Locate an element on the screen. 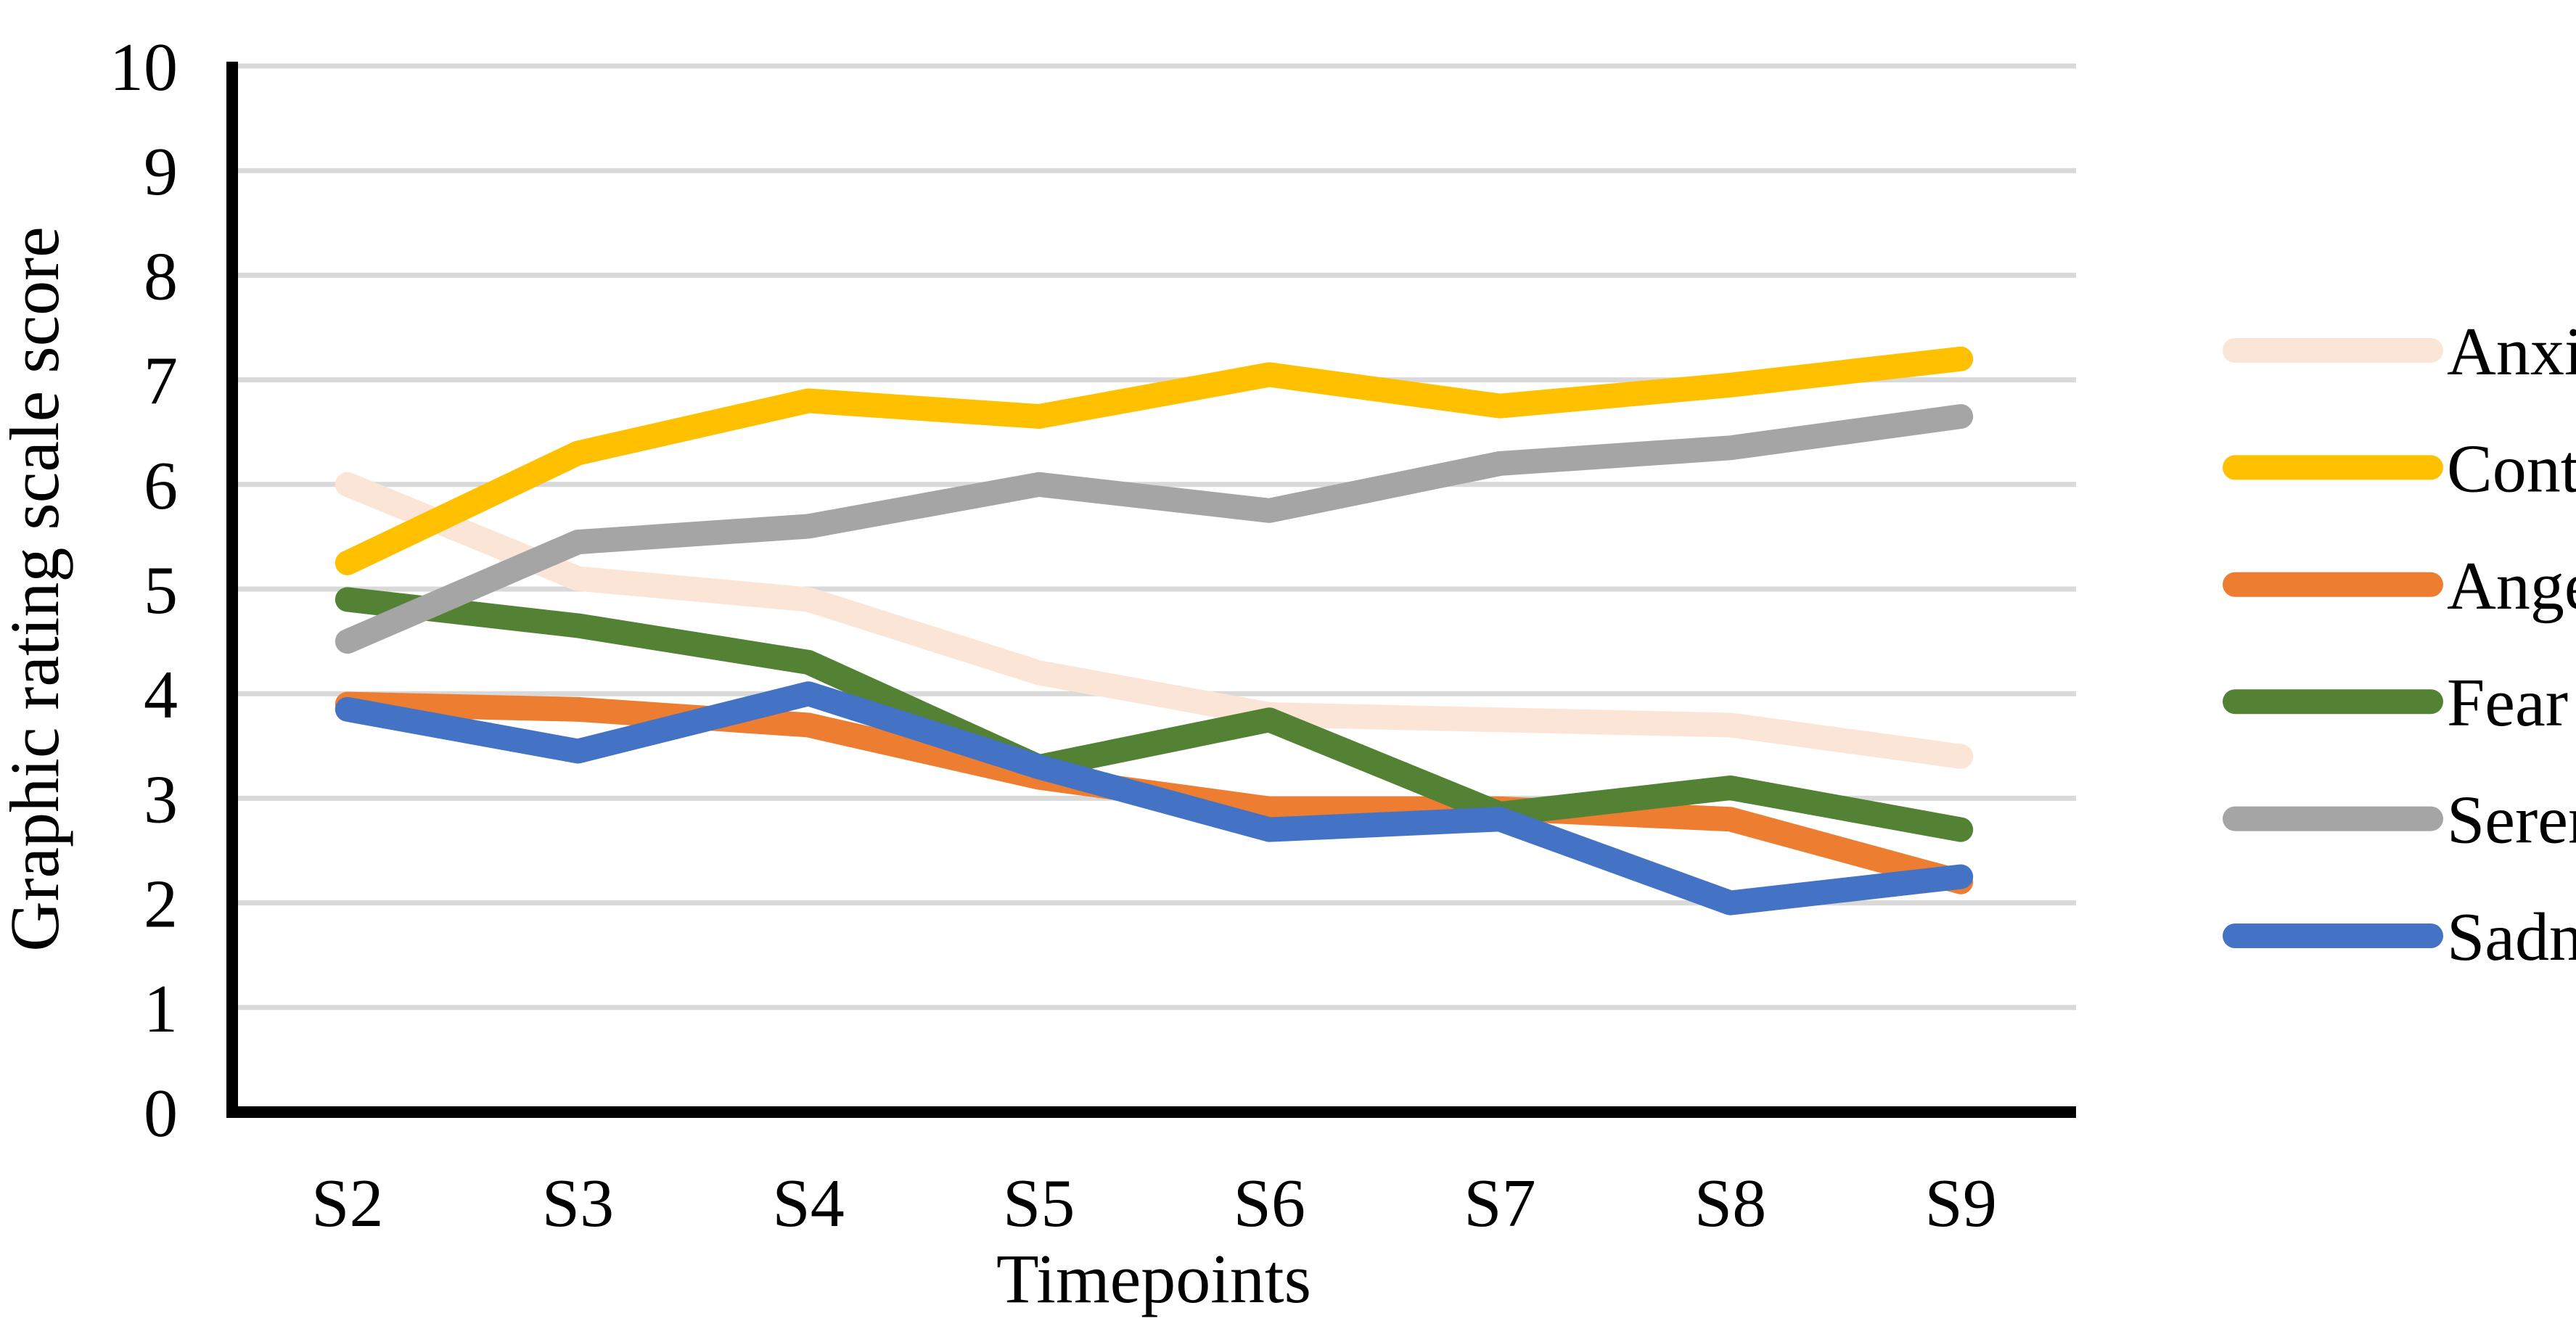 This screenshot has height=1337, width=2576. y-tick-label: 5 is located at coordinates (161, 590).